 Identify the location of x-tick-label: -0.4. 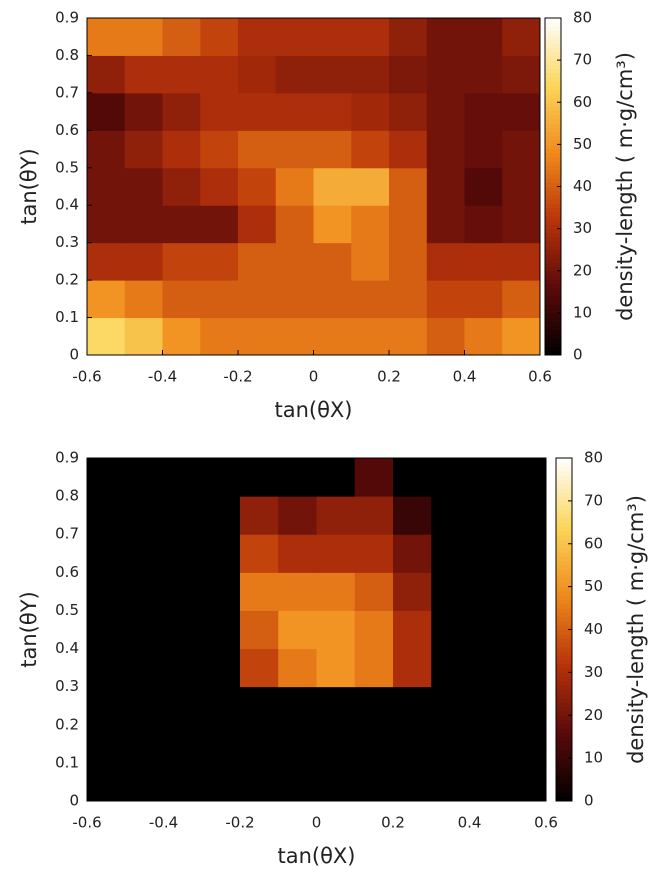
(162, 377).